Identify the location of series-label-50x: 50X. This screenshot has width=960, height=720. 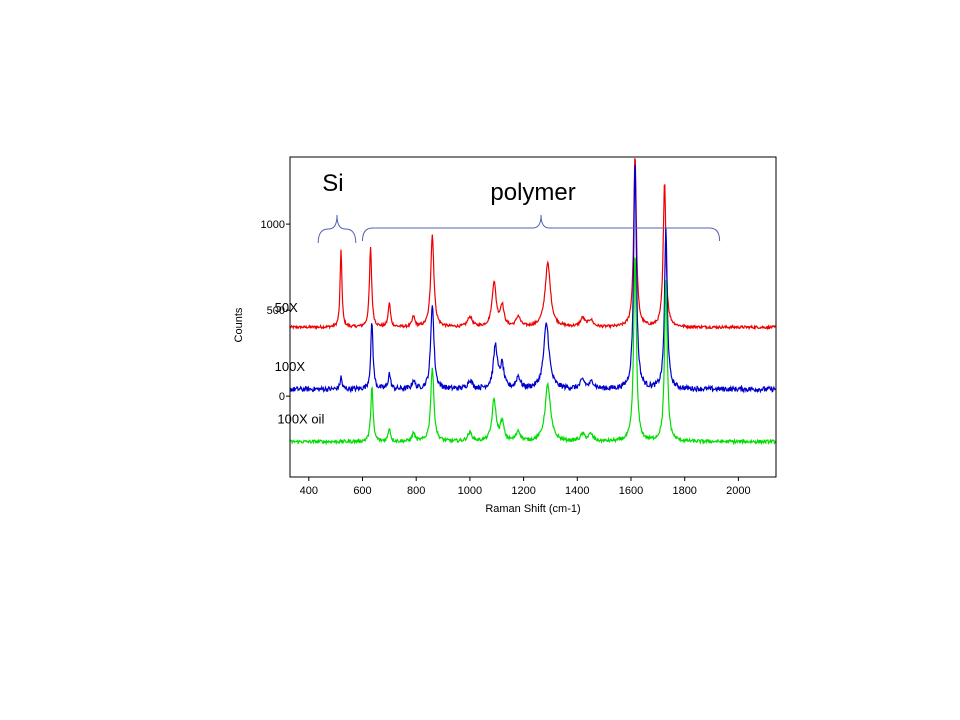
(286, 307).